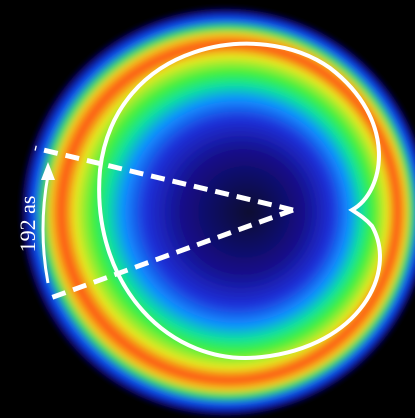  I want to click on arrow-head, so click(48, 171).